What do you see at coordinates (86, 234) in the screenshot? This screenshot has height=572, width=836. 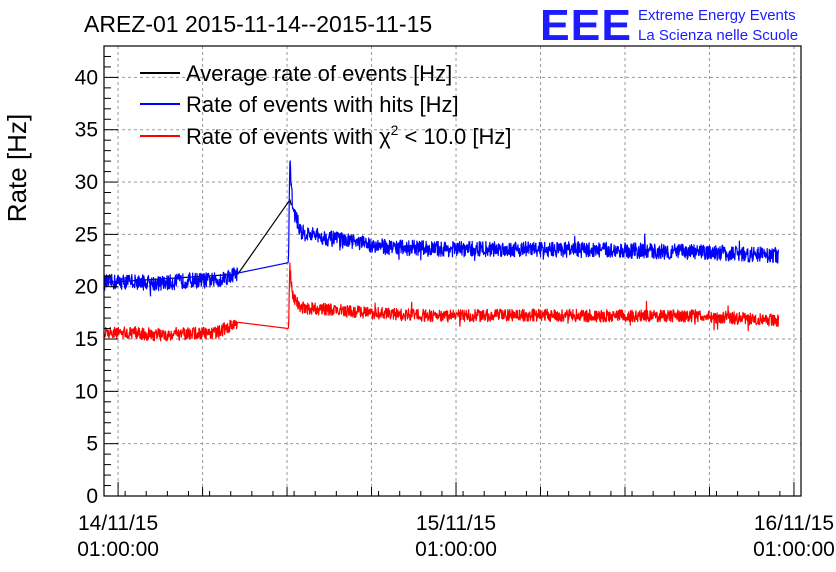 I see `y-tick-label: 25` at bounding box center [86, 234].